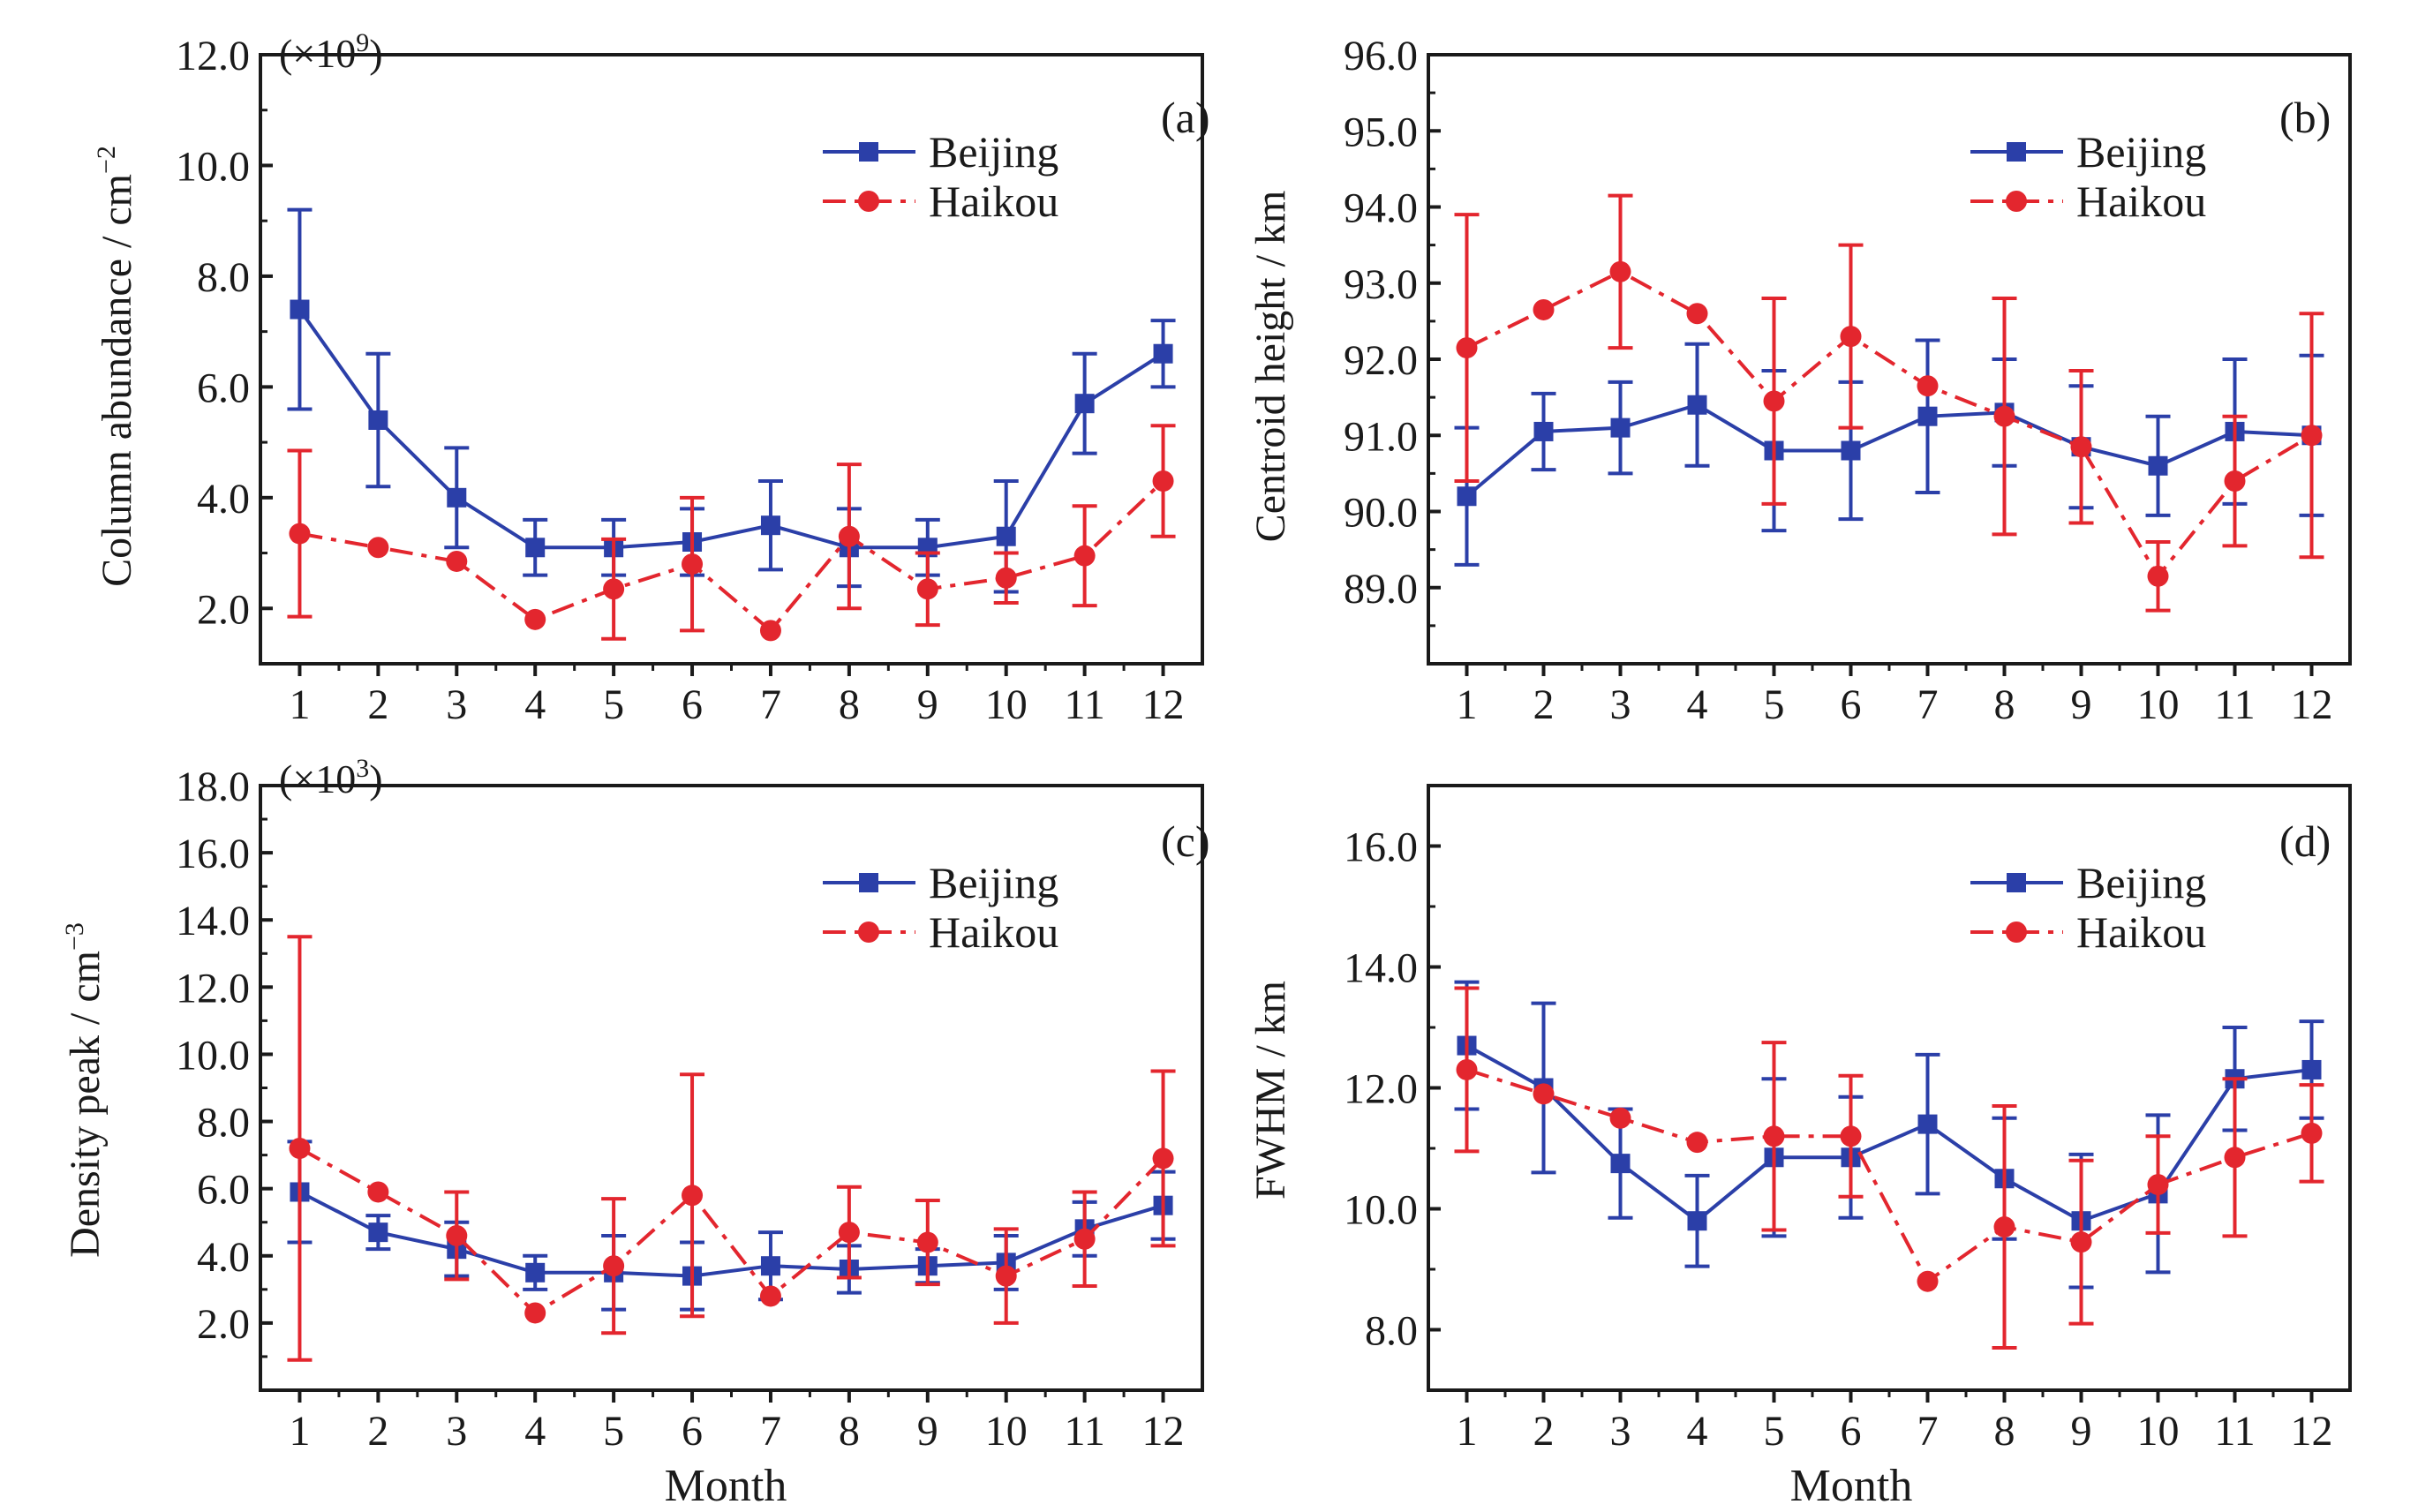 Image resolution: width=2433 pixels, height=1512 pixels. I want to click on legend-label: Haikou, so click(993, 201).